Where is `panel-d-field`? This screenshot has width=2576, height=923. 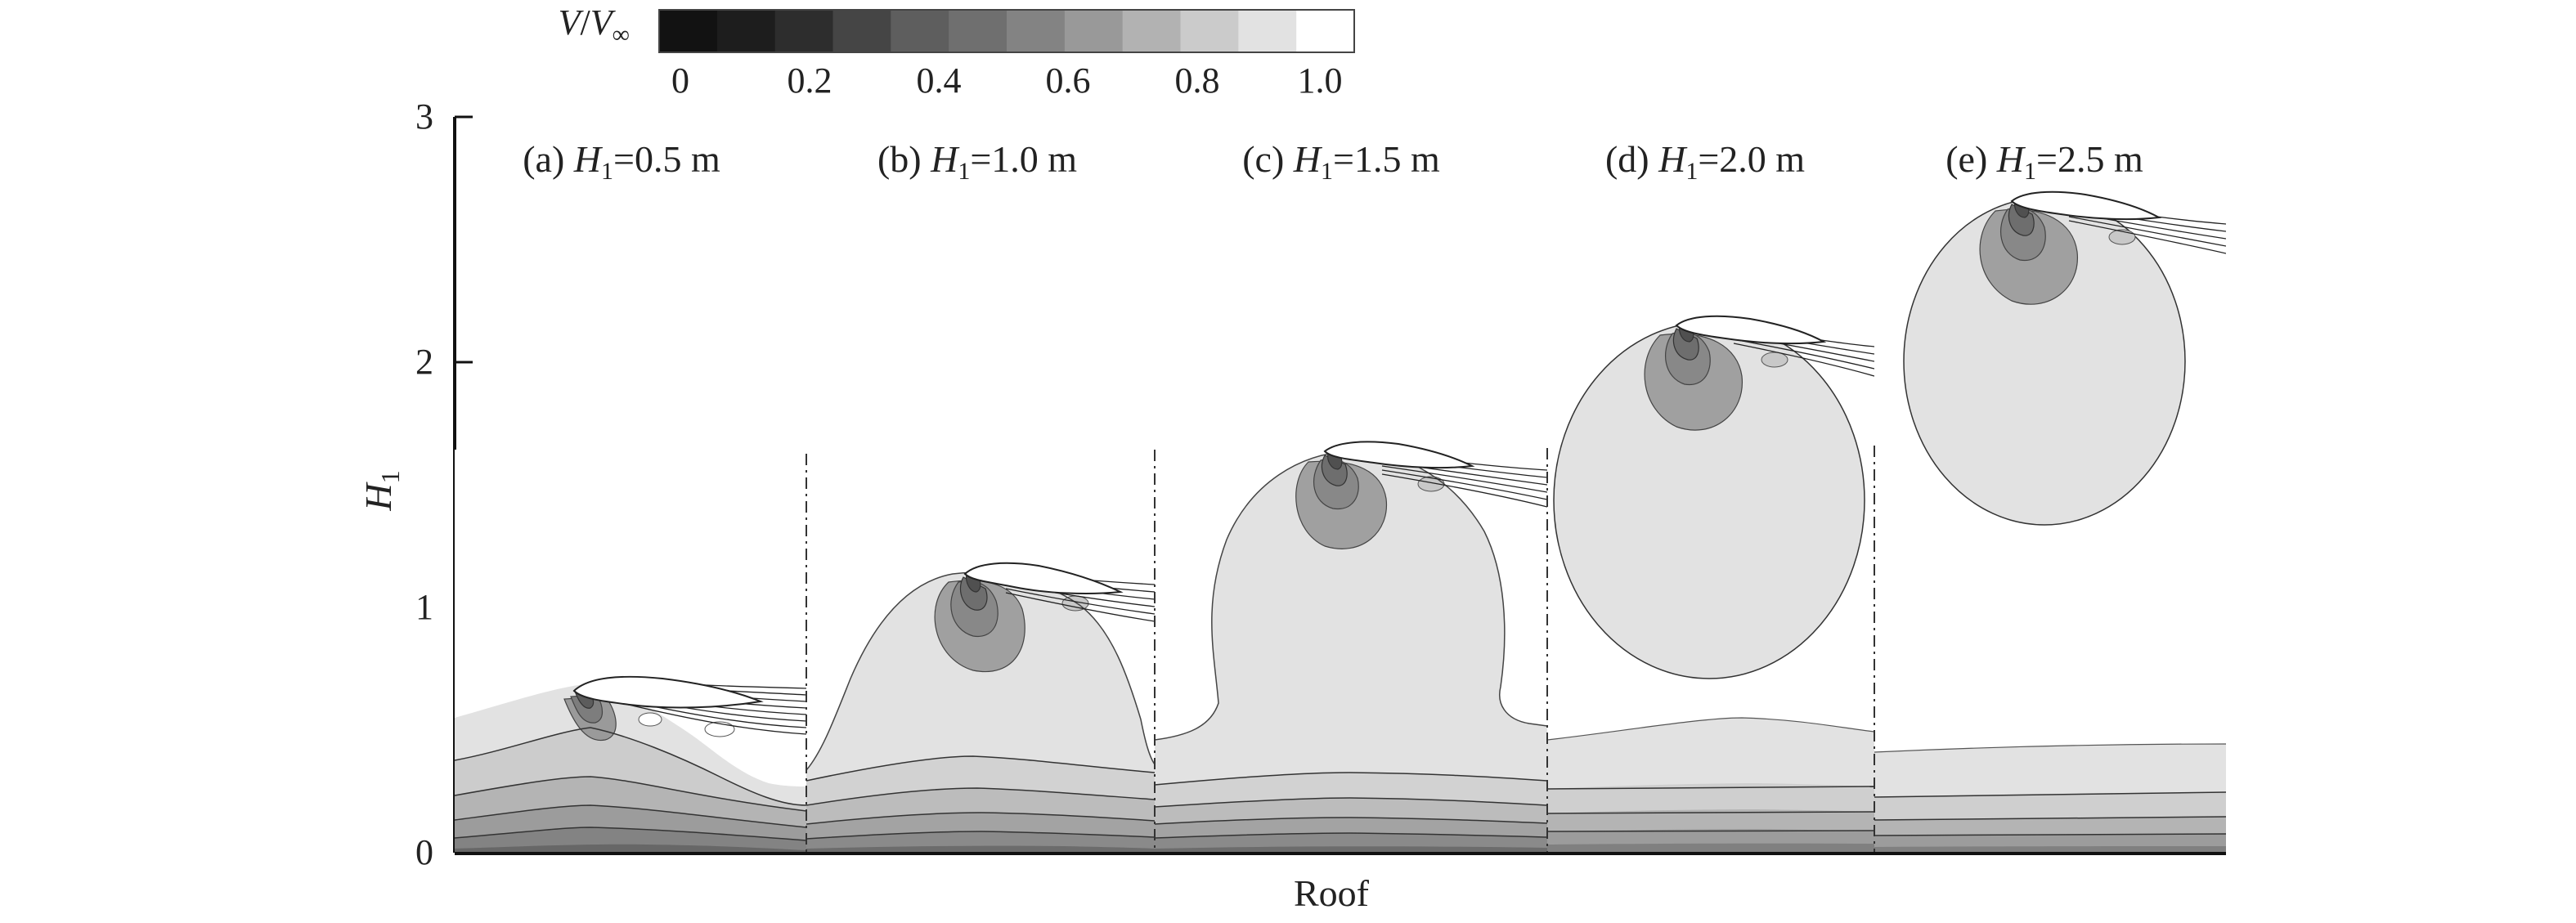 panel-d-field is located at coordinates (1711, 574).